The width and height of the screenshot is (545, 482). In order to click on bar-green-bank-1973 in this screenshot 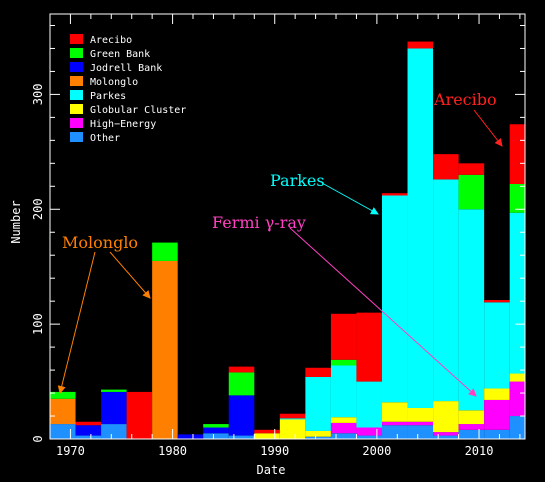, I will do `click(114, 390)`.